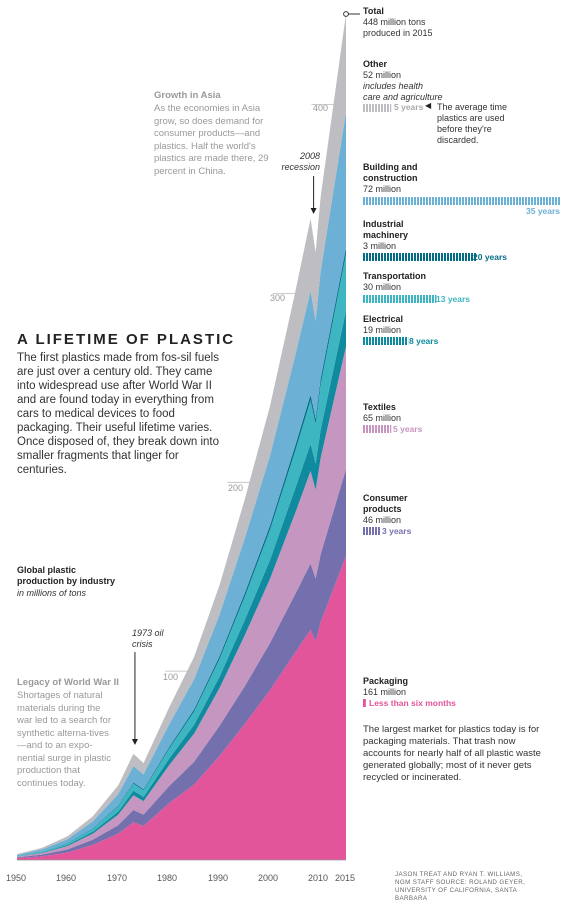 The height and width of the screenshot is (909, 565). What do you see at coordinates (300, 161) in the screenshot?
I see `recession-label: 2008 recession` at bounding box center [300, 161].